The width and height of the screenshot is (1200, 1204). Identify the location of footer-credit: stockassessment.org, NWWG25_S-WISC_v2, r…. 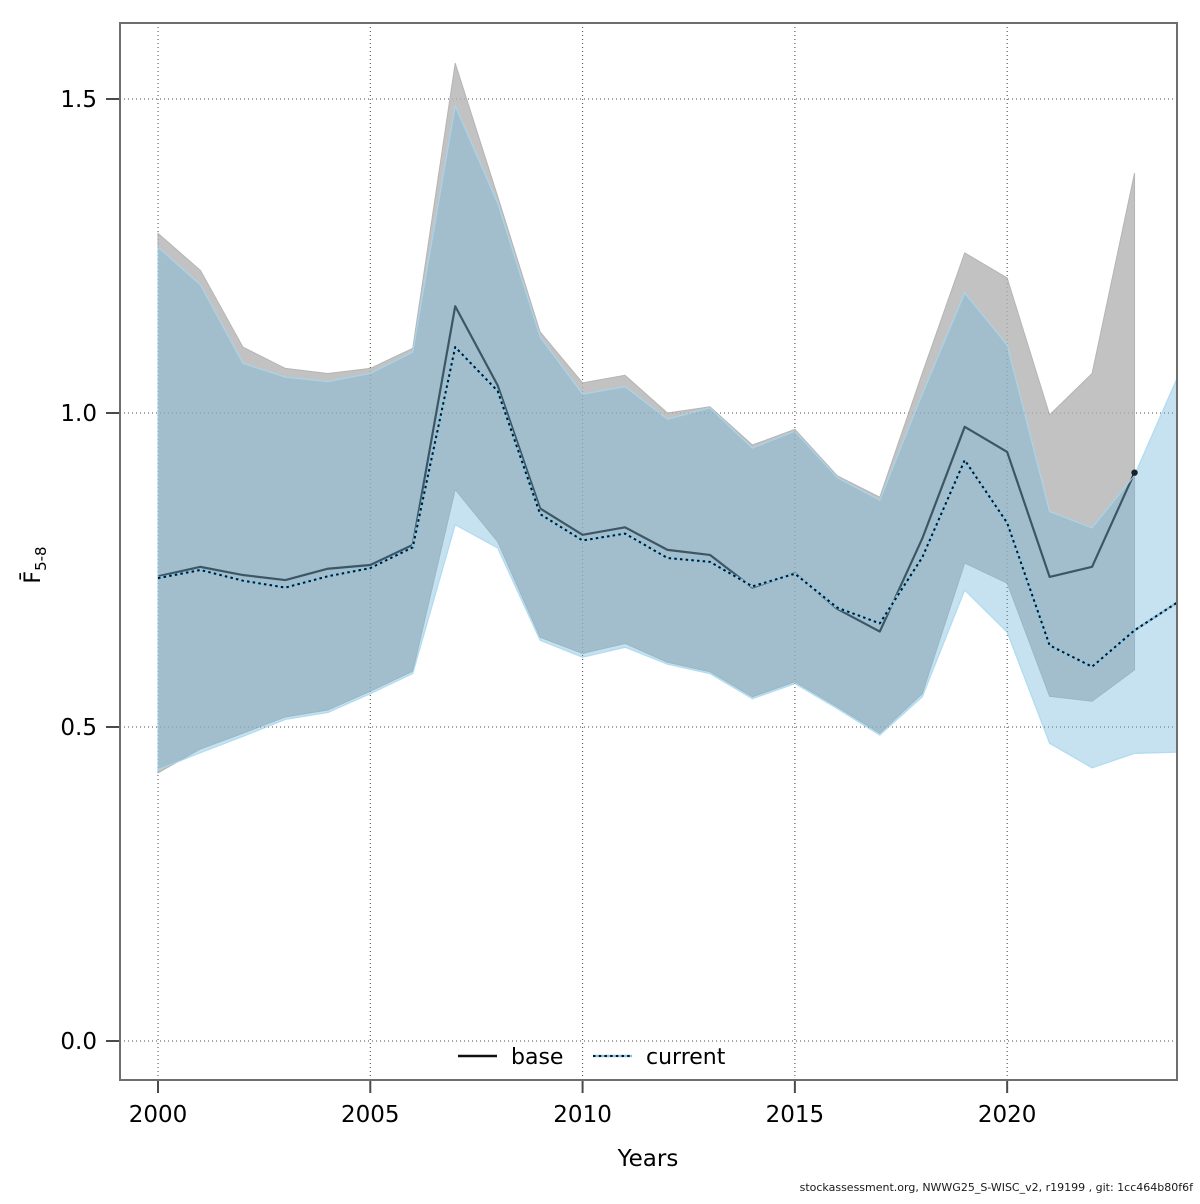
(997, 1187).